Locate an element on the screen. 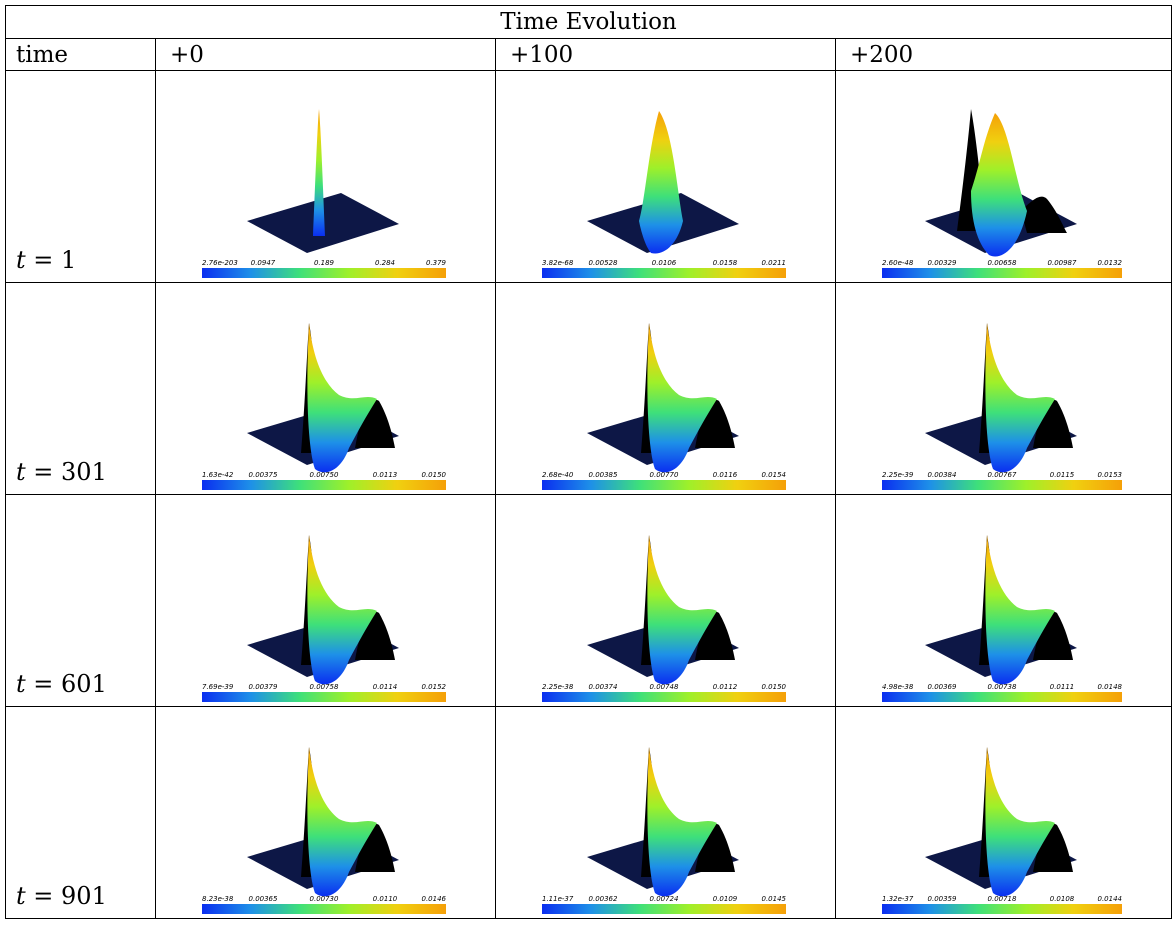 The image size is (1172, 939). plot-cell: 2.60e-48 0.00329 0.00658 0.00987 0.0132 is located at coordinates (1003, 176).